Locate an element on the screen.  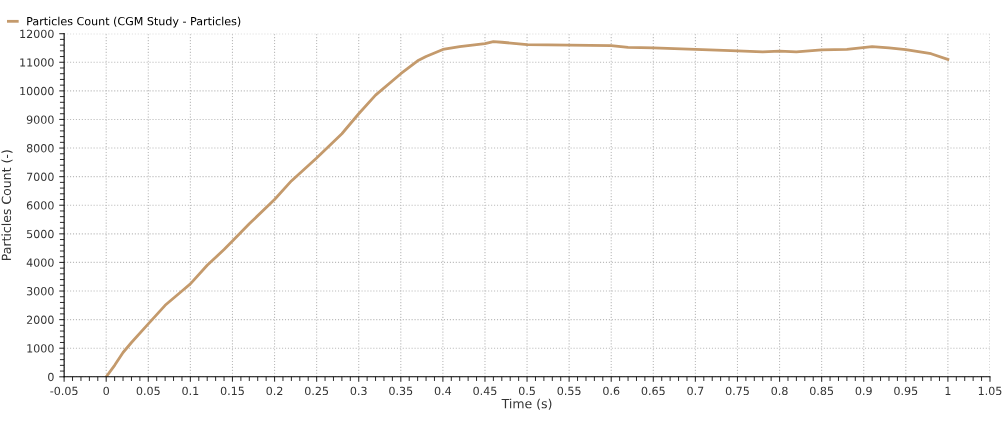
x-tick-label: 0.3 is located at coordinates (358, 391).